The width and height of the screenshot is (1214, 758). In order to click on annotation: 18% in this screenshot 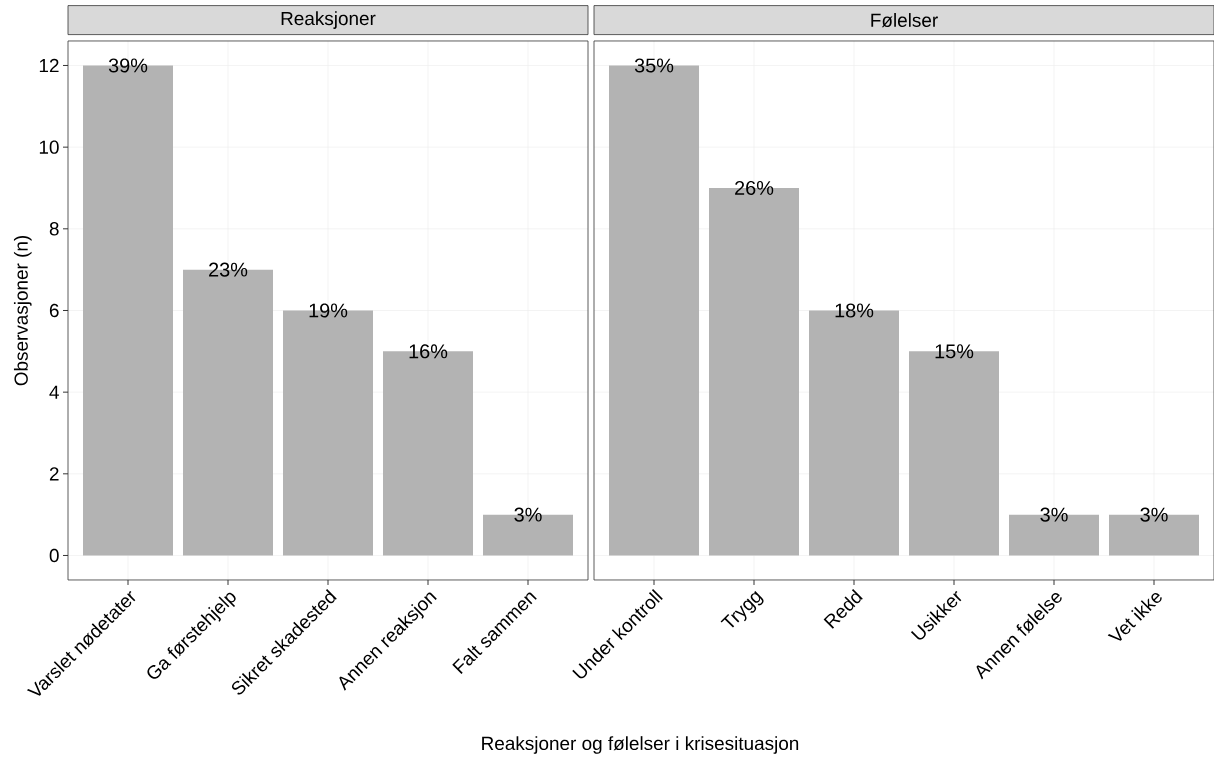, I will do `click(854, 310)`.